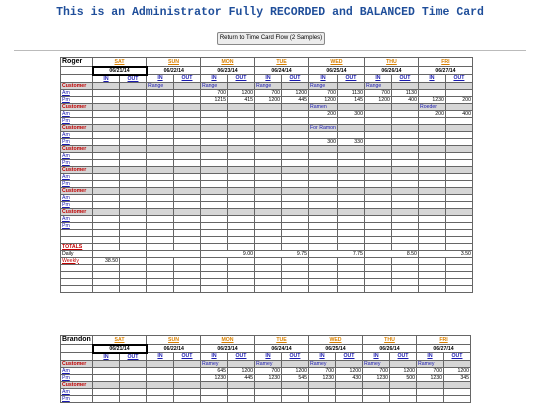 This screenshot has height=405, width=540. Describe the element at coordinates (119, 62) in the screenshot. I see `day-name-sat: SAT` at that location.